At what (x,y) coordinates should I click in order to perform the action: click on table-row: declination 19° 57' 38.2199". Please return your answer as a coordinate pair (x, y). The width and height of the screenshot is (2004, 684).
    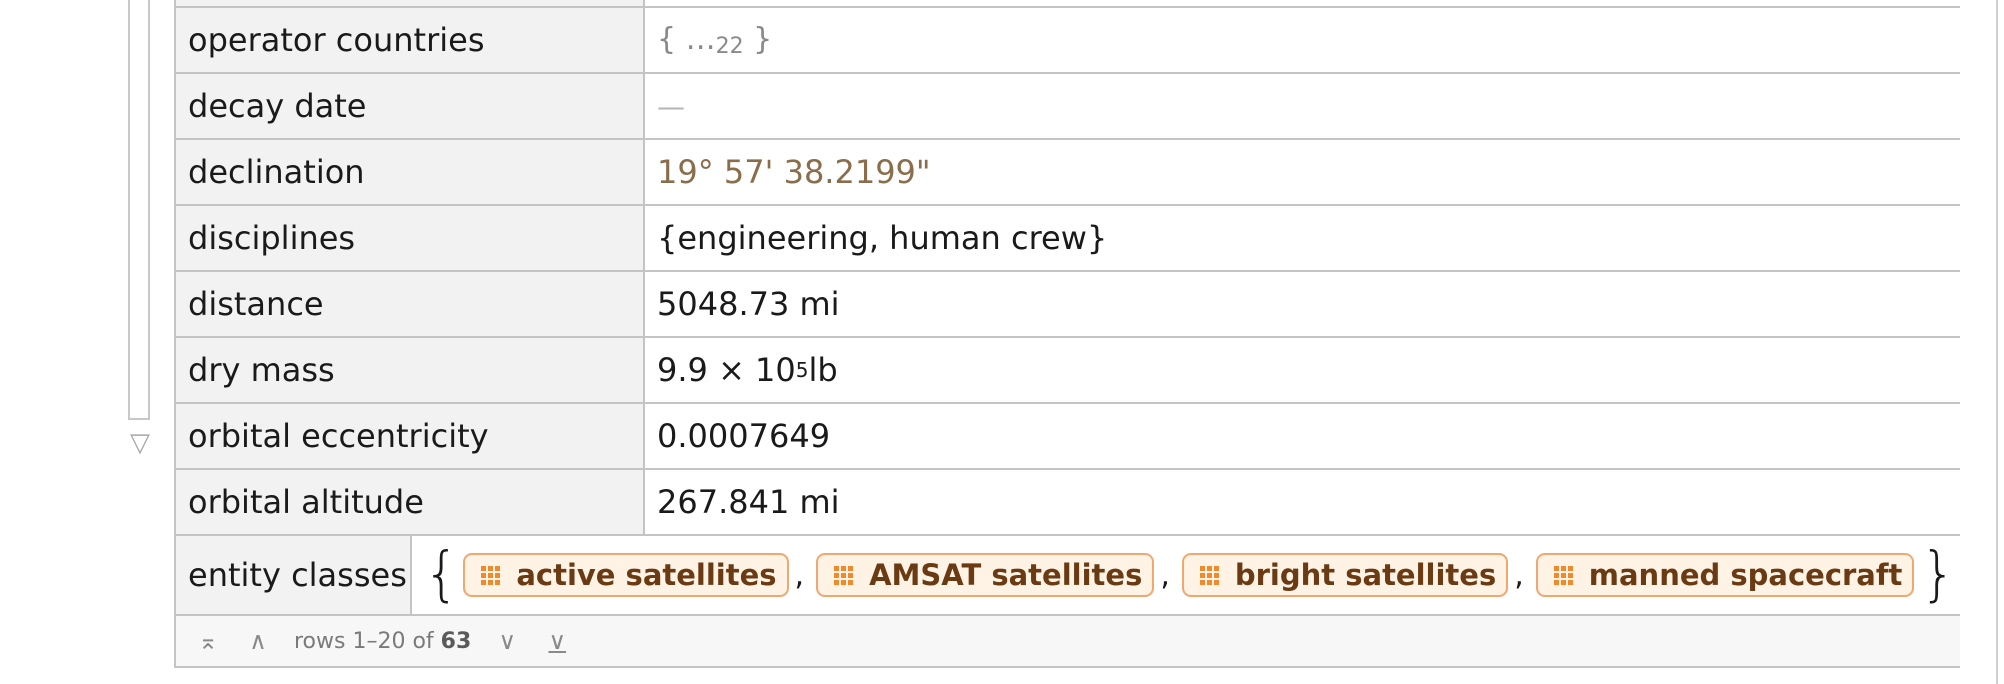
    Looking at the image, I should click on (1068, 173).